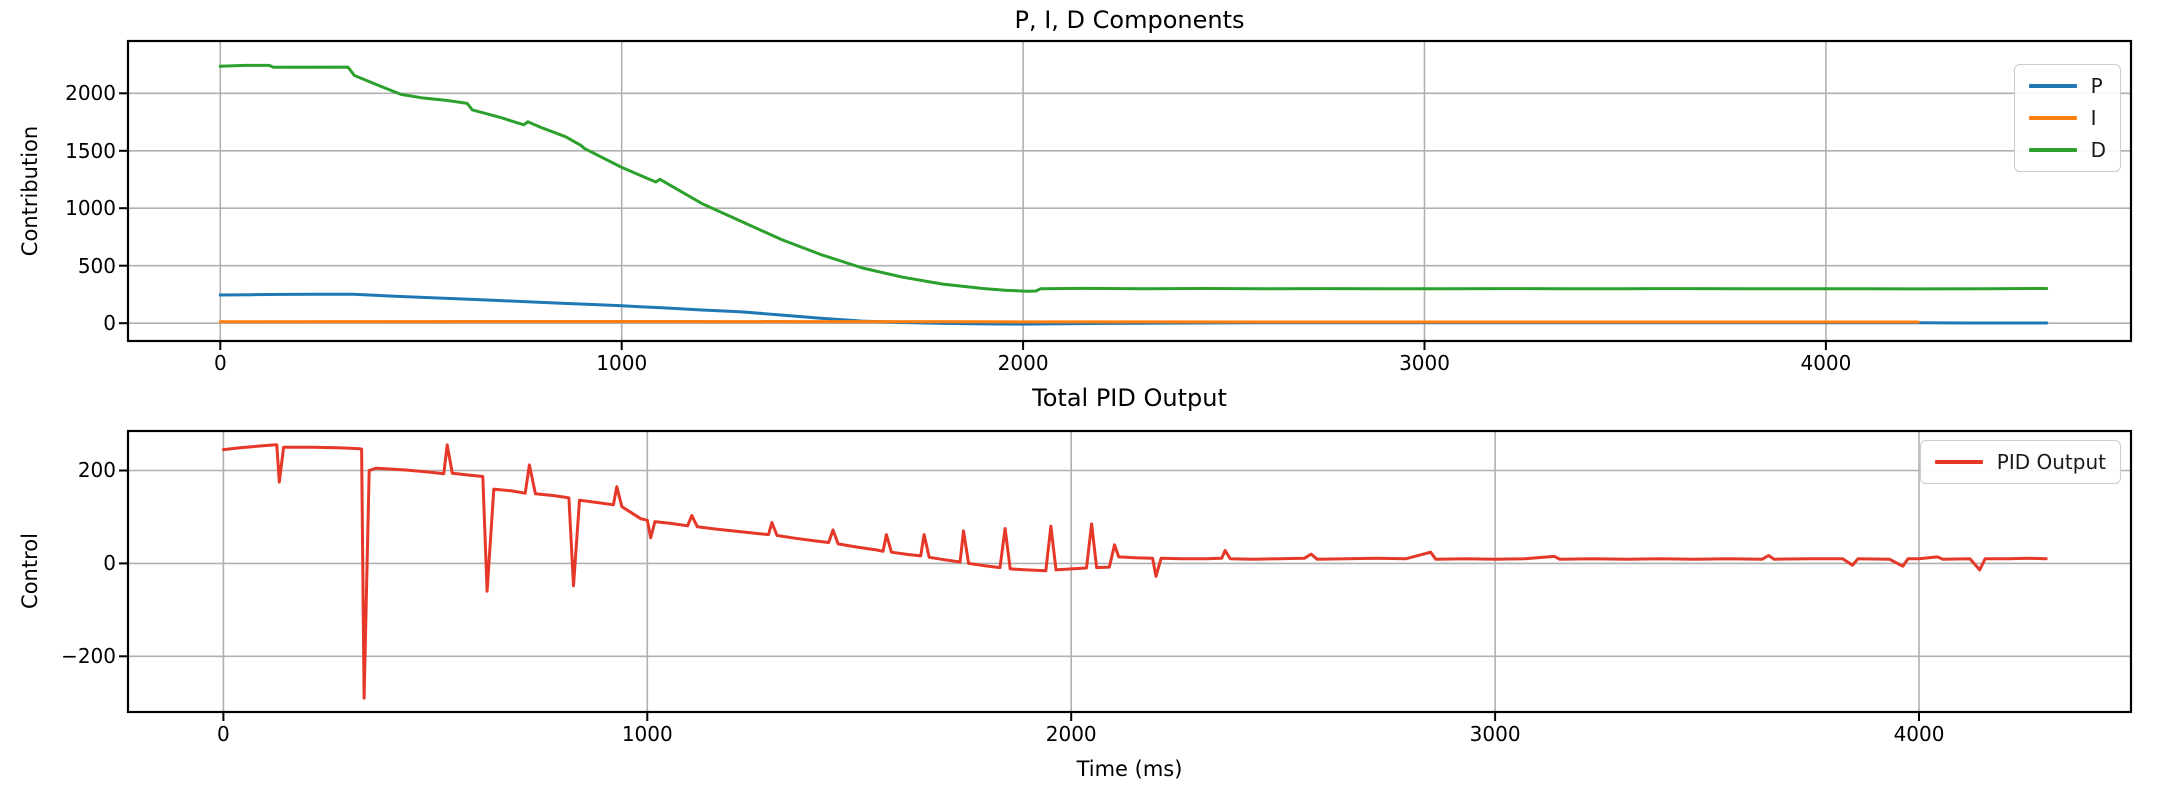 Image resolution: width=2158 pixels, height=798 pixels. I want to click on top-legend: P I D, so click(2067, 118).